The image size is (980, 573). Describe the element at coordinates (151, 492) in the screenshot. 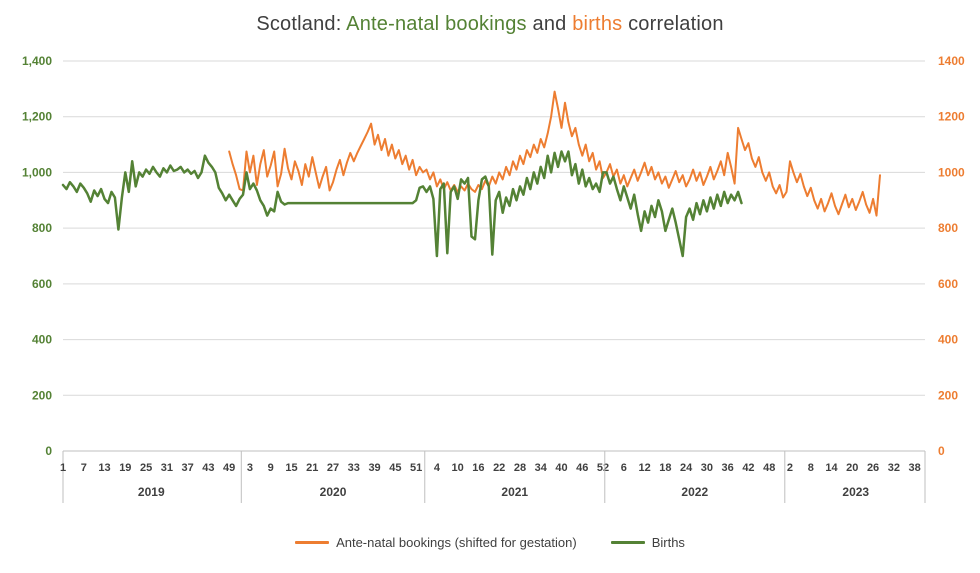

I see `year-label: 2019` at that location.